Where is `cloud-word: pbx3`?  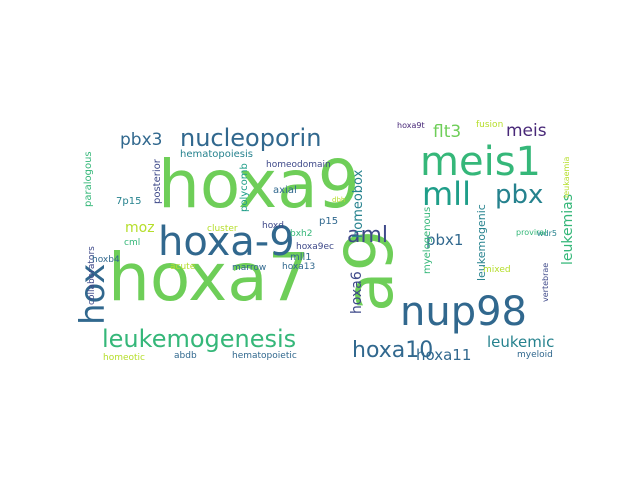
cloud-word: pbx3 is located at coordinates (141, 140).